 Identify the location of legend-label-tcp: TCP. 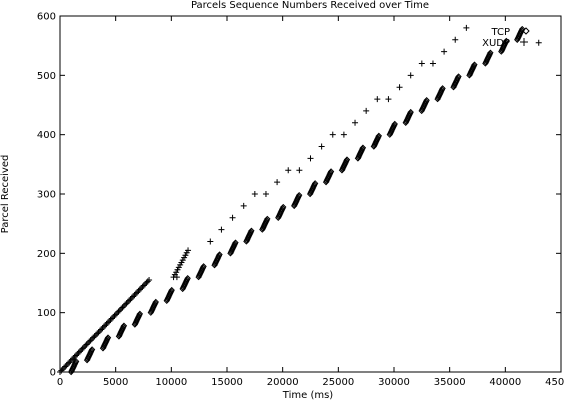
(500, 32).